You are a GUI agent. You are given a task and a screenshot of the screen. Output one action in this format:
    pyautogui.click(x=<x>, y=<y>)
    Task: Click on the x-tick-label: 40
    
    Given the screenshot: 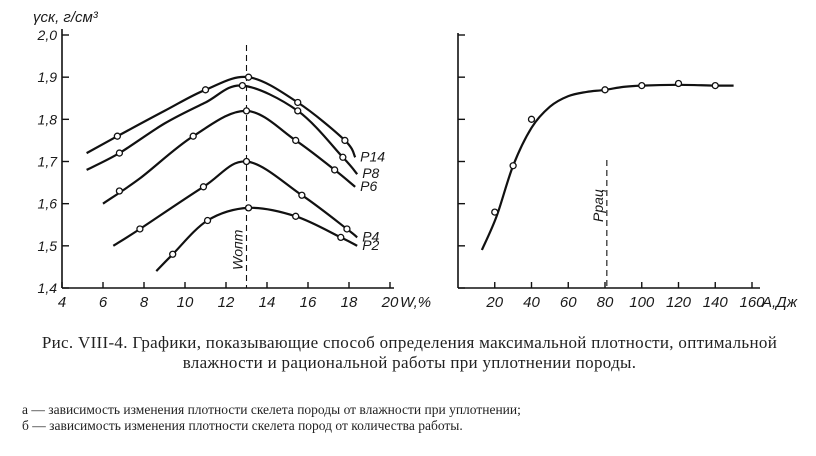 What is the action you would take?
    pyautogui.click(x=531, y=302)
    